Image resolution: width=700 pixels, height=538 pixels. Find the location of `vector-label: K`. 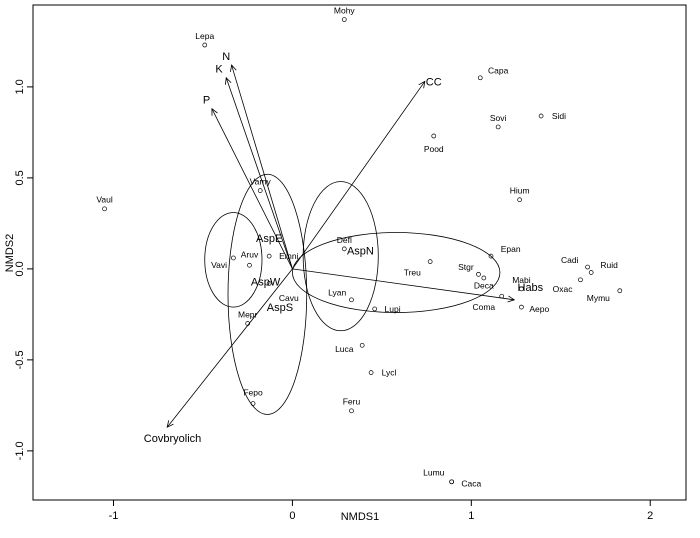

vector-label: K is located at coordinates (219, 70).